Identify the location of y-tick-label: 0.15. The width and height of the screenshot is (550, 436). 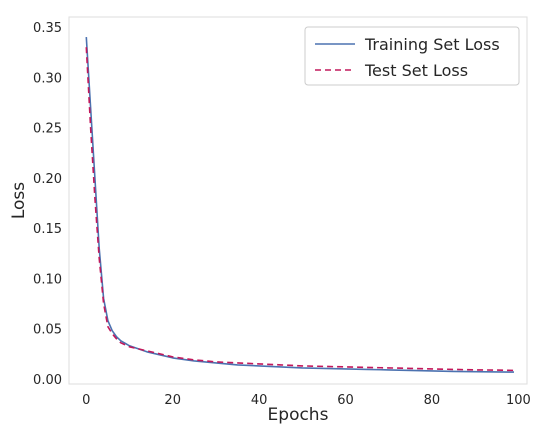
(47, 229).